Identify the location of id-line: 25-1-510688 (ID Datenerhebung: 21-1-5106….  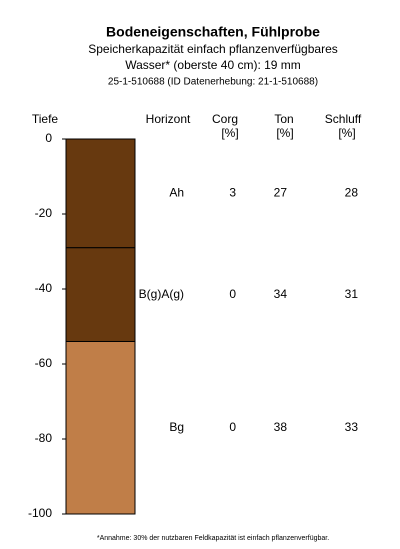
(213, 82).